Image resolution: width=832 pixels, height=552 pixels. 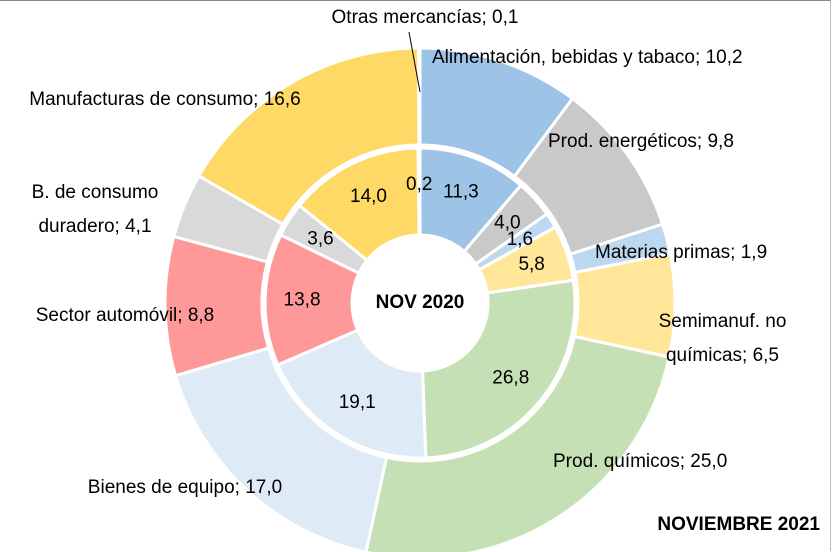 I want to click on inner-value-label: 13,8, so click(x=302, y=299).